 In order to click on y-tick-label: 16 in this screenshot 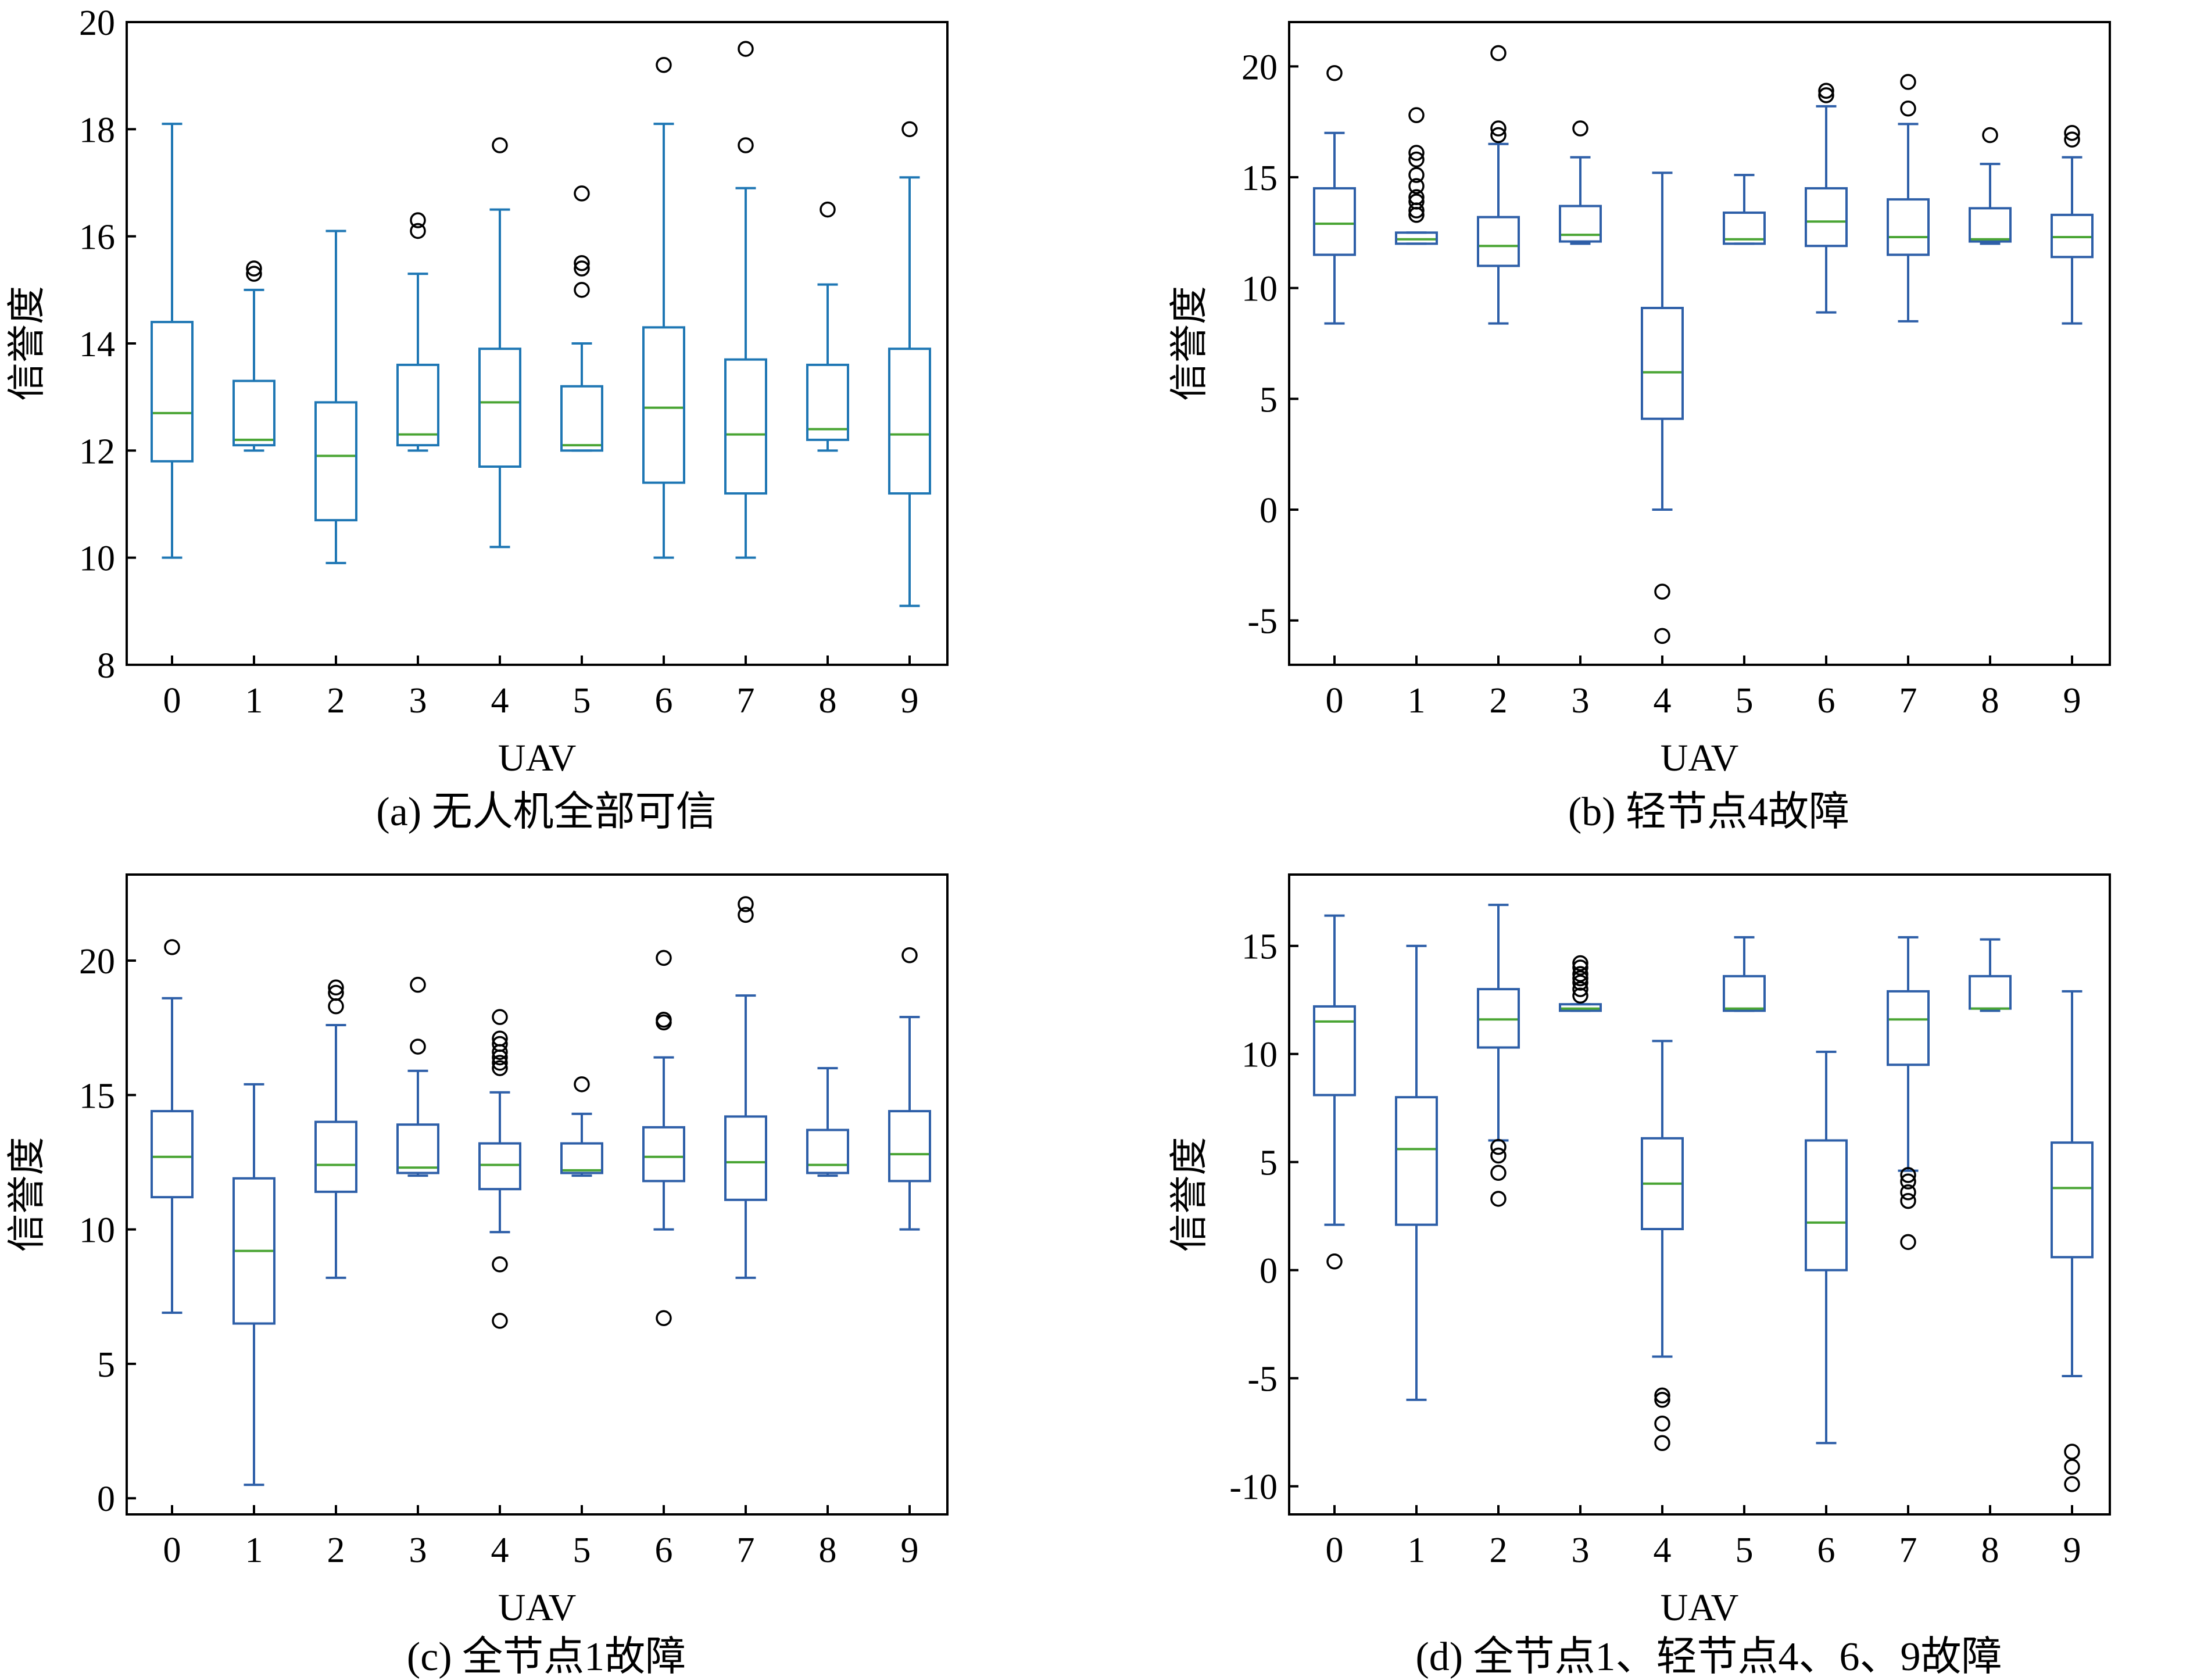, I will do `click(97, 237)`.